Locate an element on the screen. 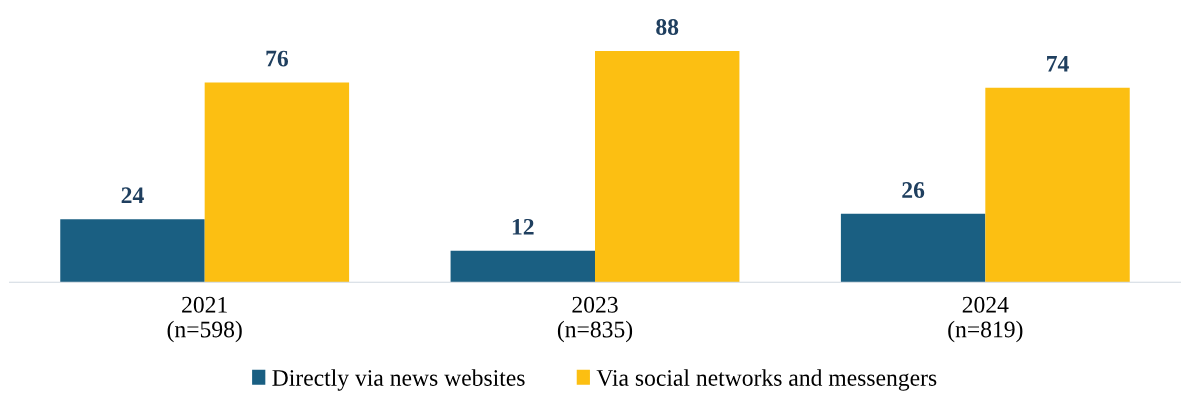  data-label: 24 is located at coordinates (132, 195).